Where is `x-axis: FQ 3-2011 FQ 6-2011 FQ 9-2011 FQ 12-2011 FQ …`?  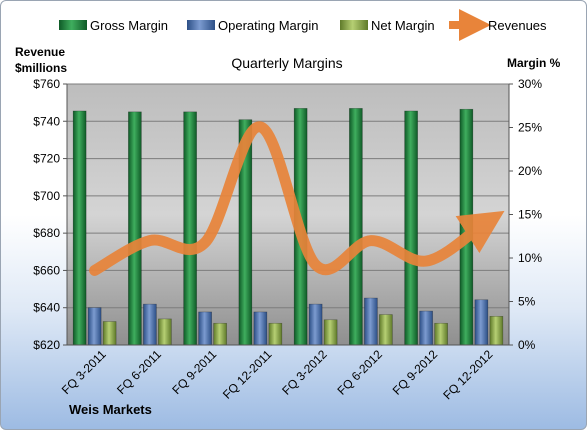
x-axis: FQ 3-2011 FQ 6-2011 FQ 9-2011 FQ 12-2011 FQ … is located at coordinates (284, 373).